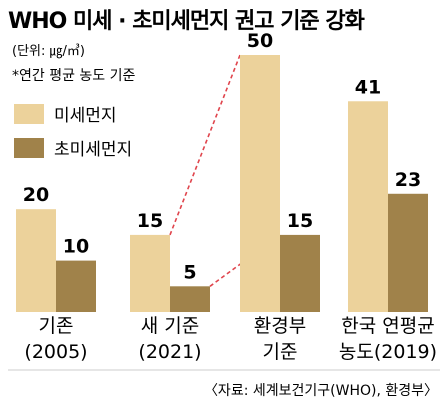 The image size is (448, 416). What do you see at coordinates (85, 116) in the screenshot?
I see `legend-label-pm10: 미세먼지` at bounding box center [85, 116].